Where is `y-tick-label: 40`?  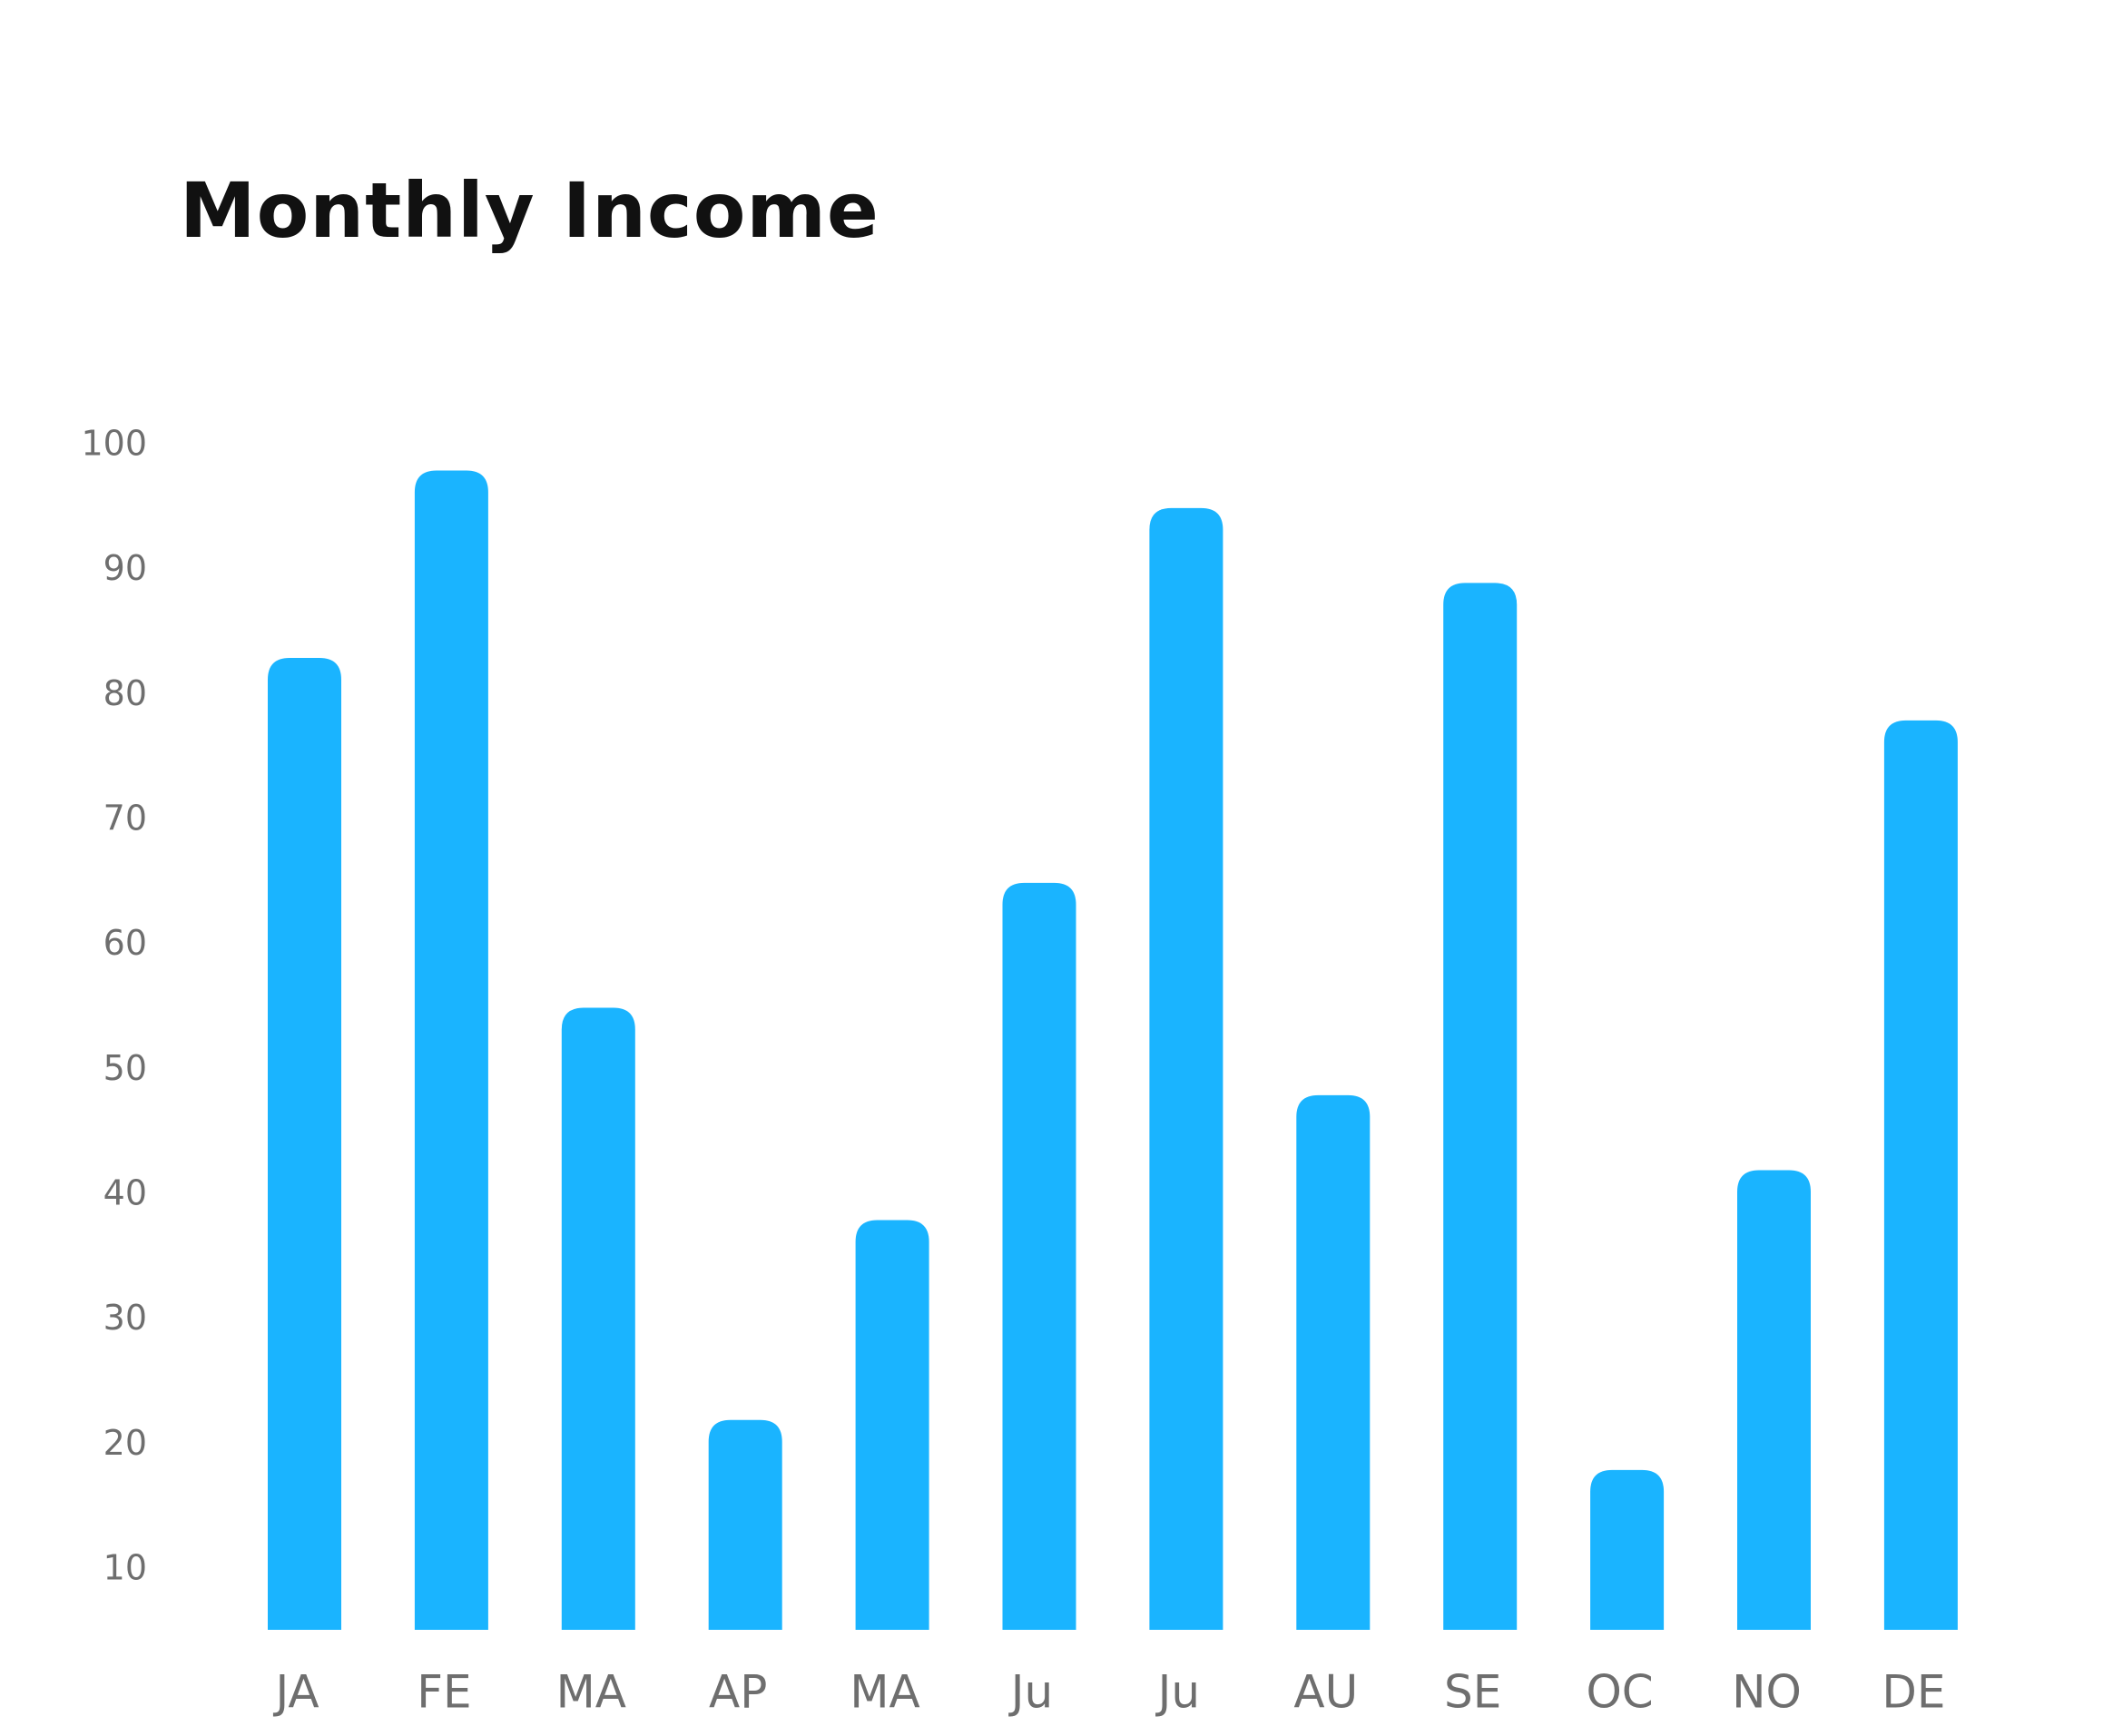 y-tick-label: 40 is located at coordinates (125, 1193).